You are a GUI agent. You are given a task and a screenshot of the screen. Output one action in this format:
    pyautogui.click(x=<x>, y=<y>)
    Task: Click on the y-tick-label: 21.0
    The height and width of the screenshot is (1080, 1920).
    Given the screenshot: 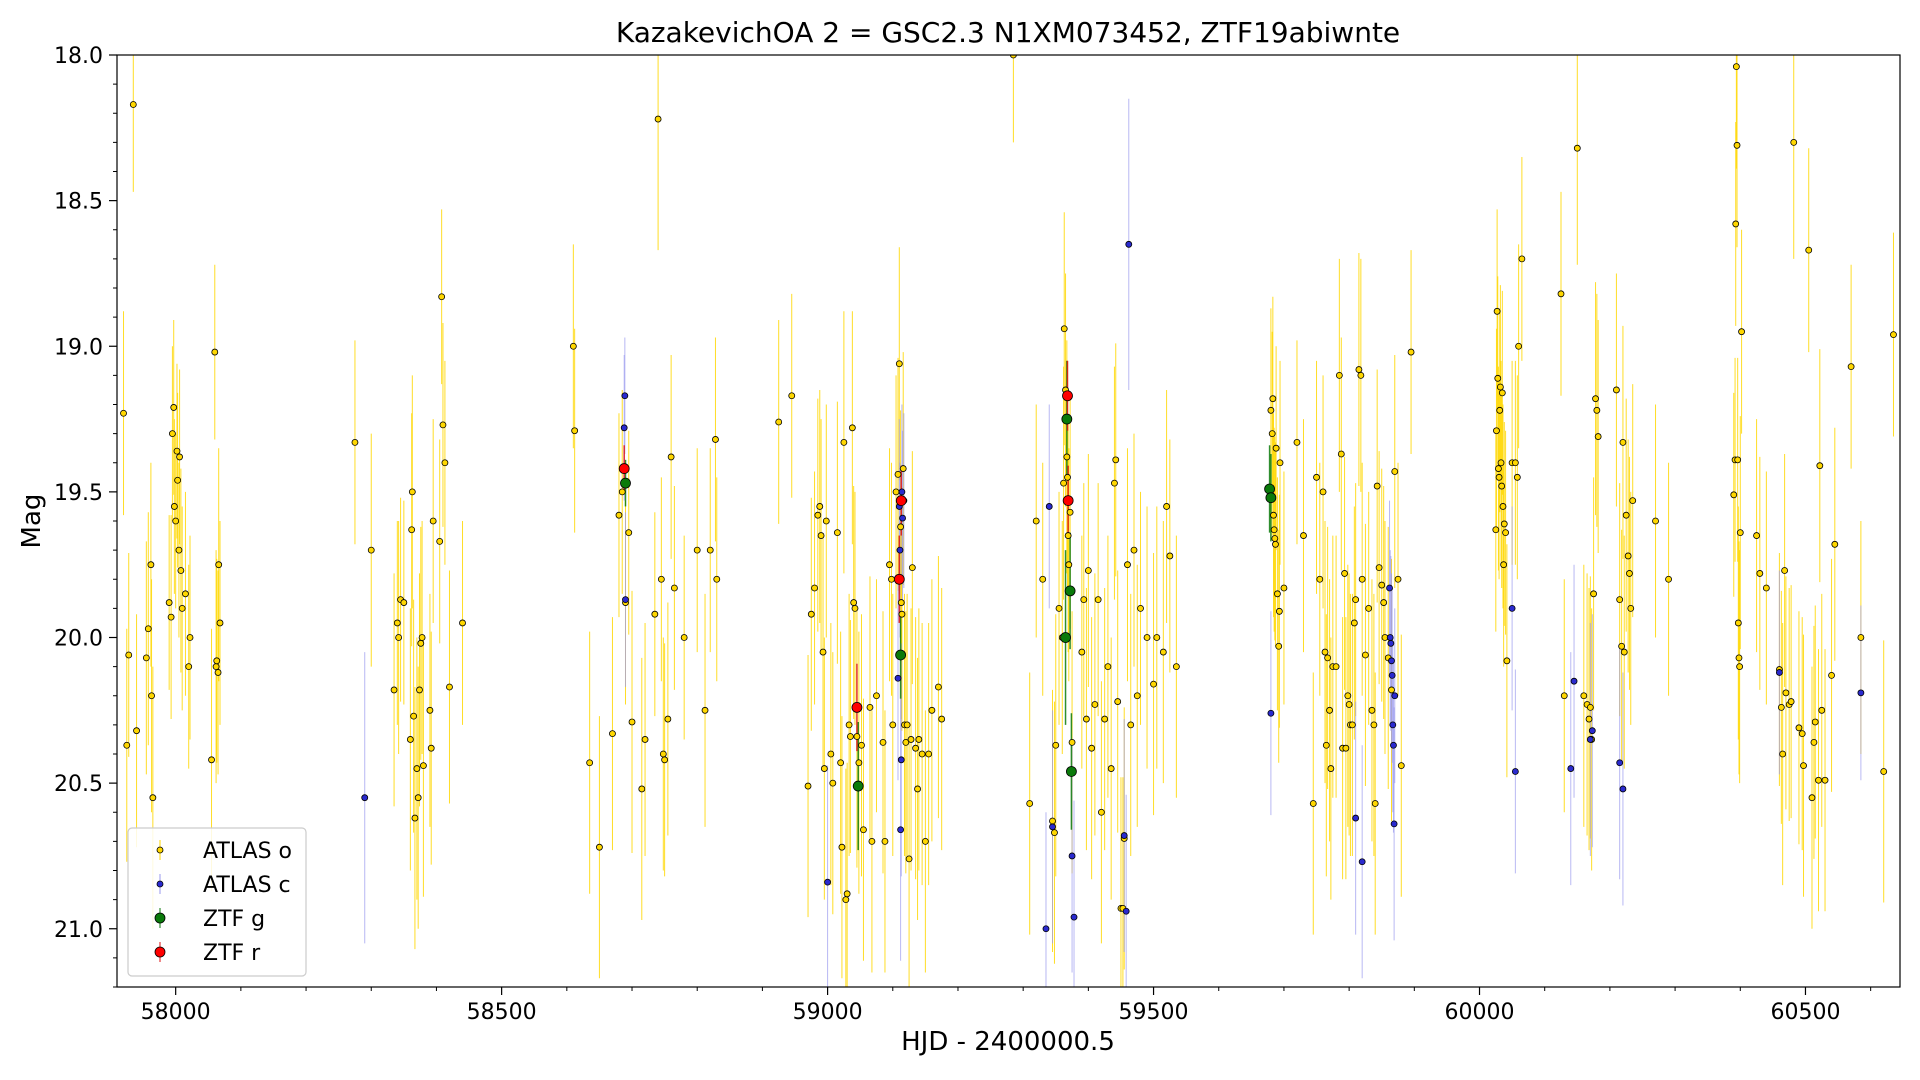 What is the action you would take?
    pyautogui.click(x=78, y=930)
    